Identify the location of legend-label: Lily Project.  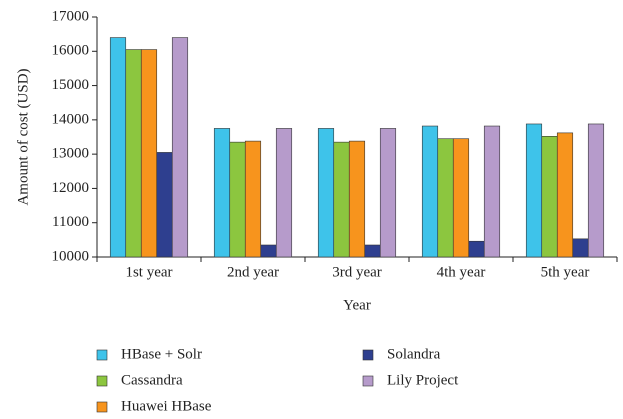
(423, 380).